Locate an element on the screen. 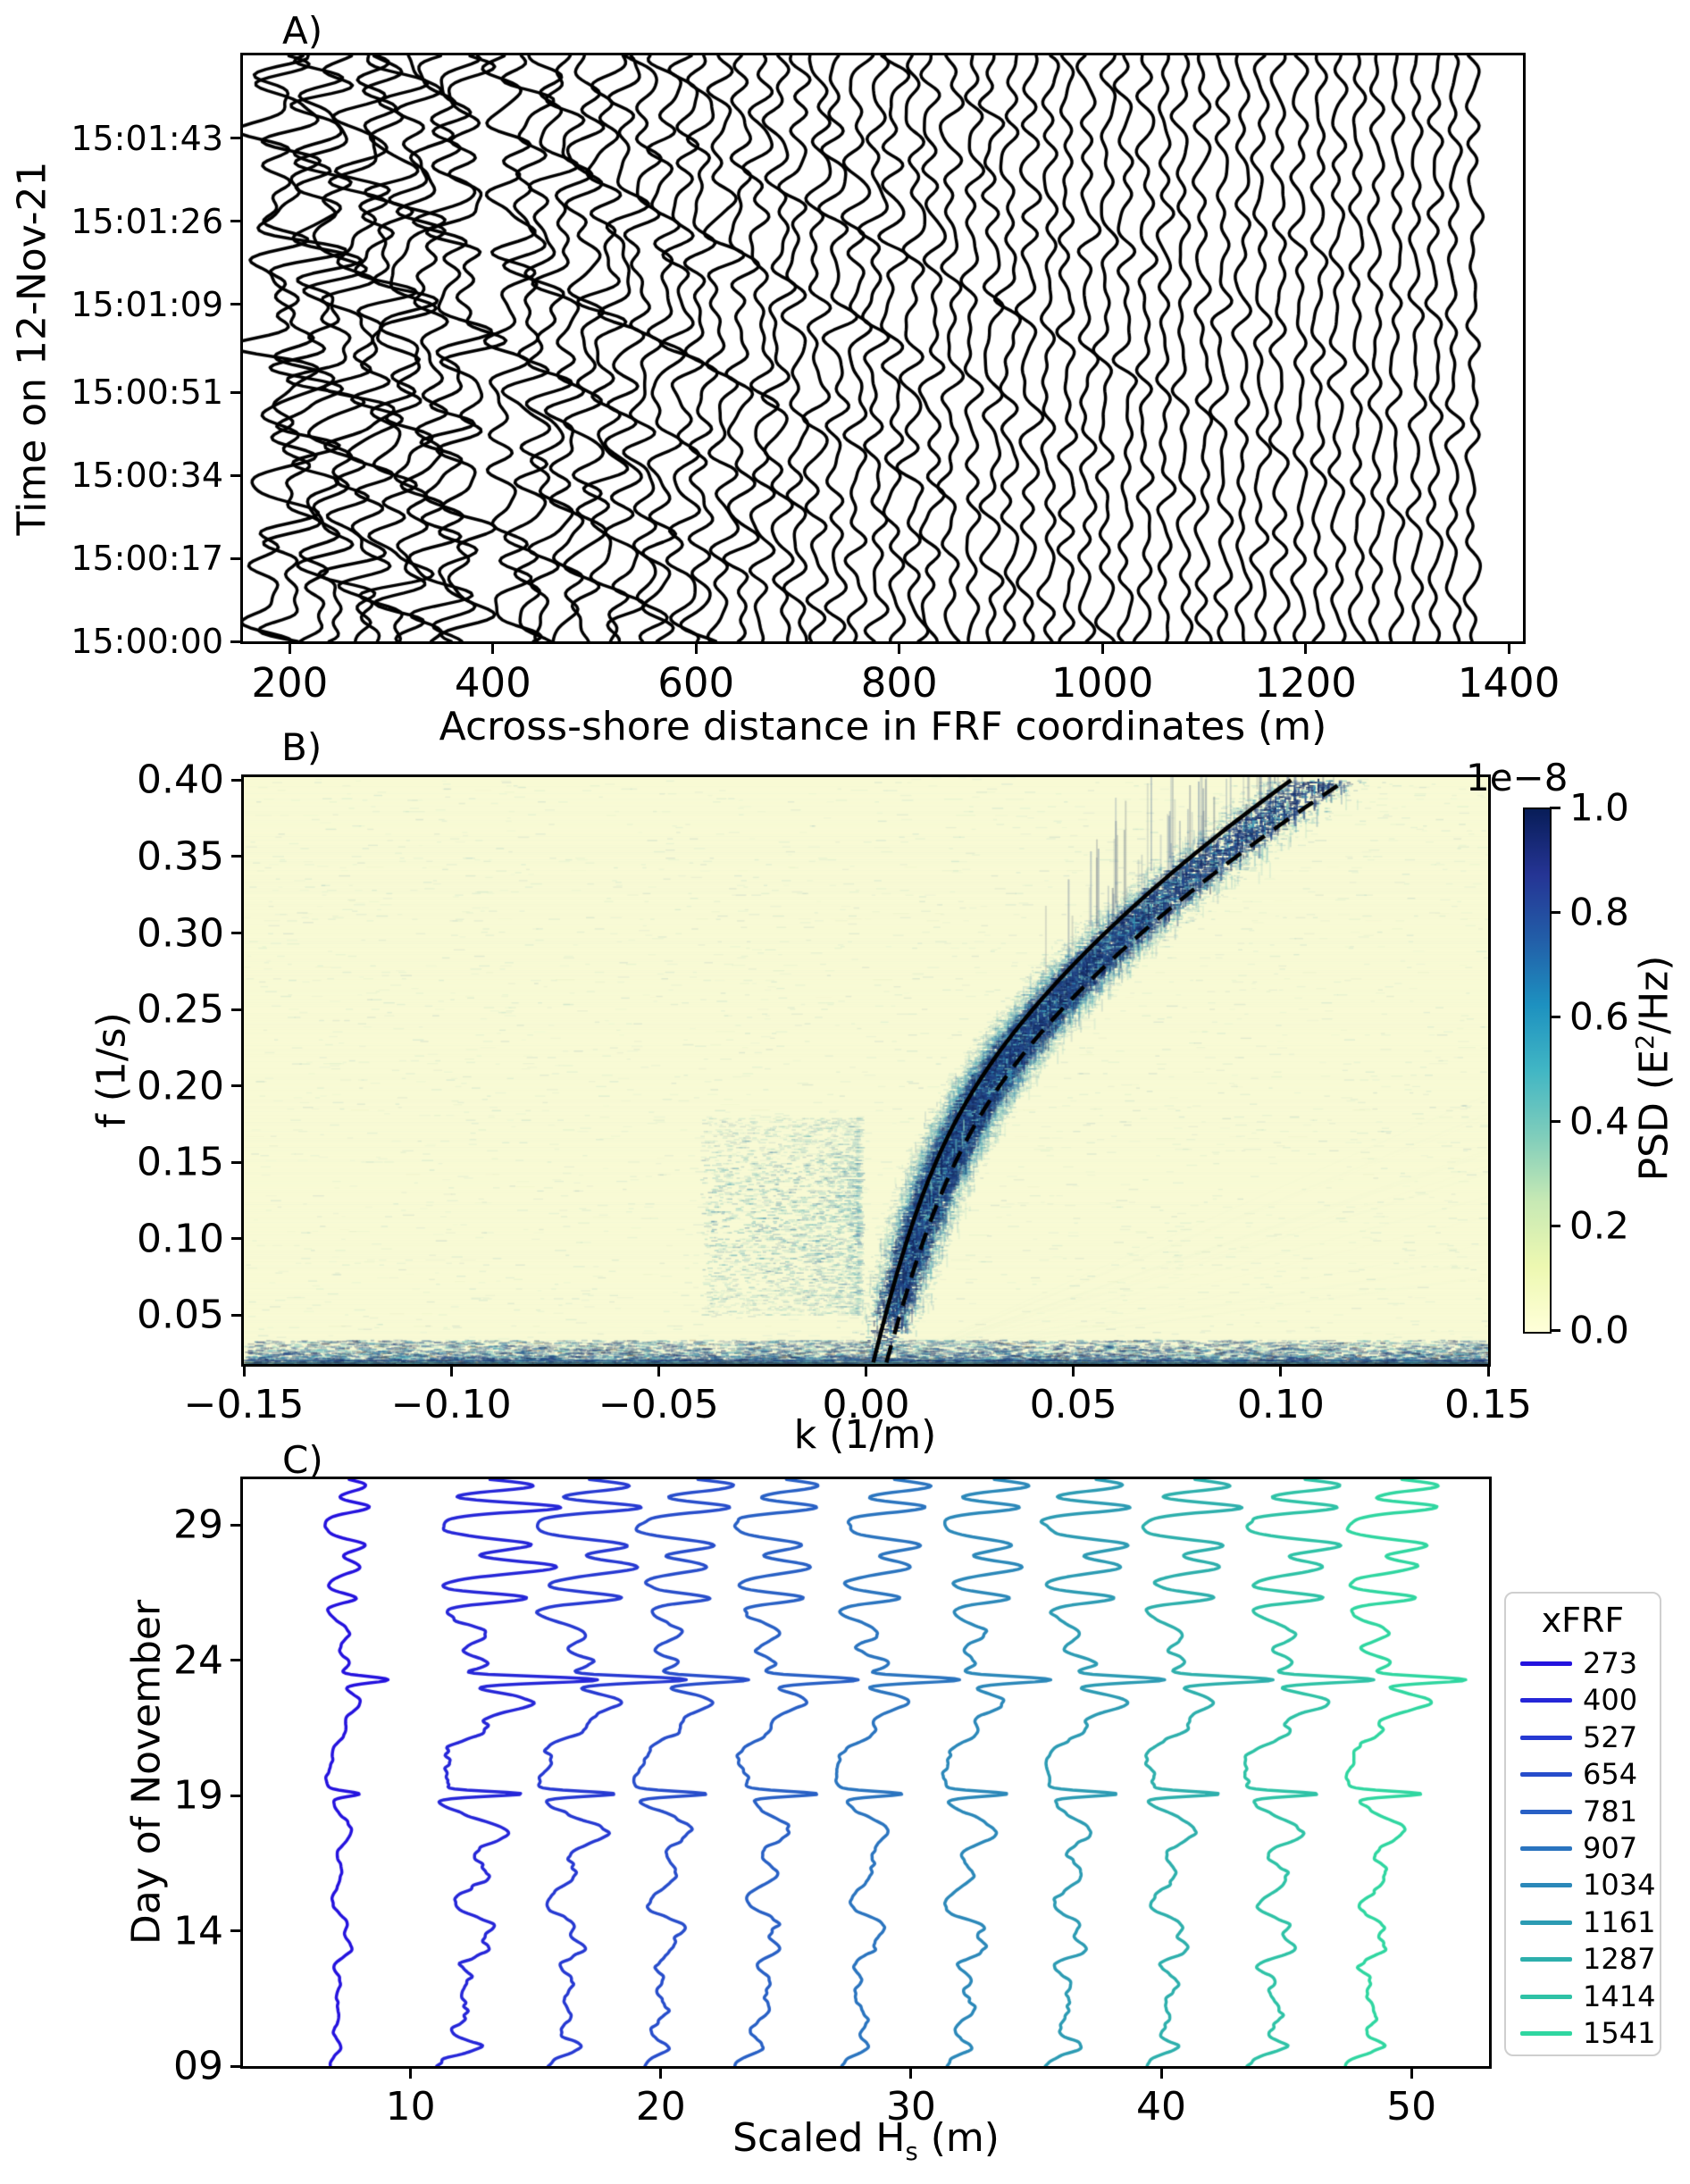 Image resolution: width=1690 pixels, height=2184 pixels. panel-a-x-tick-label: 1400 is located at coordinates (1508, 683).